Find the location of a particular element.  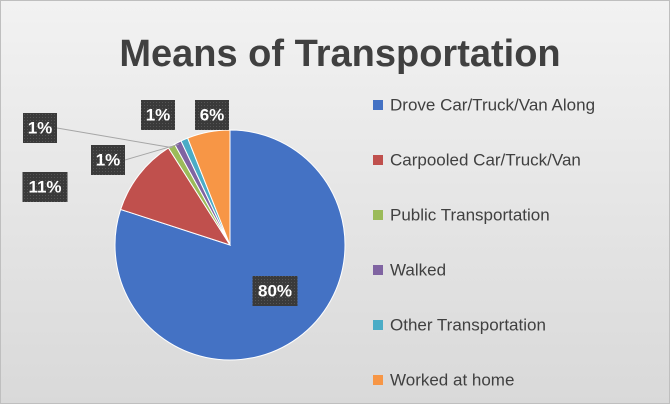

legend-text: Drove Car/Truck/Van Along is located at coordinates (492, 104).